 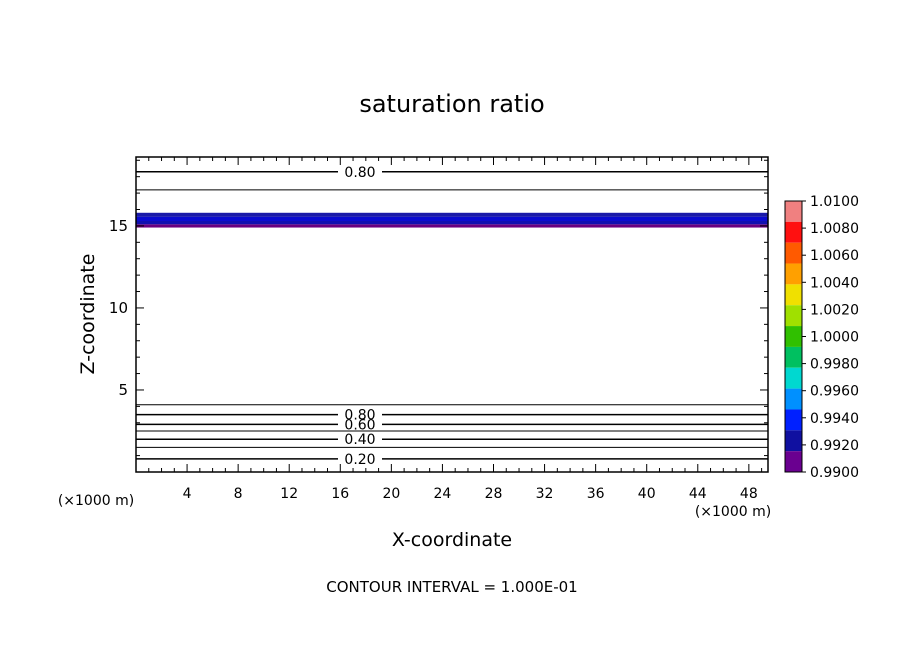 What do you see at coordinates (187, 494) in the screenshot?
I see `x-tick-label: 4` at bounding box center [187, 494].